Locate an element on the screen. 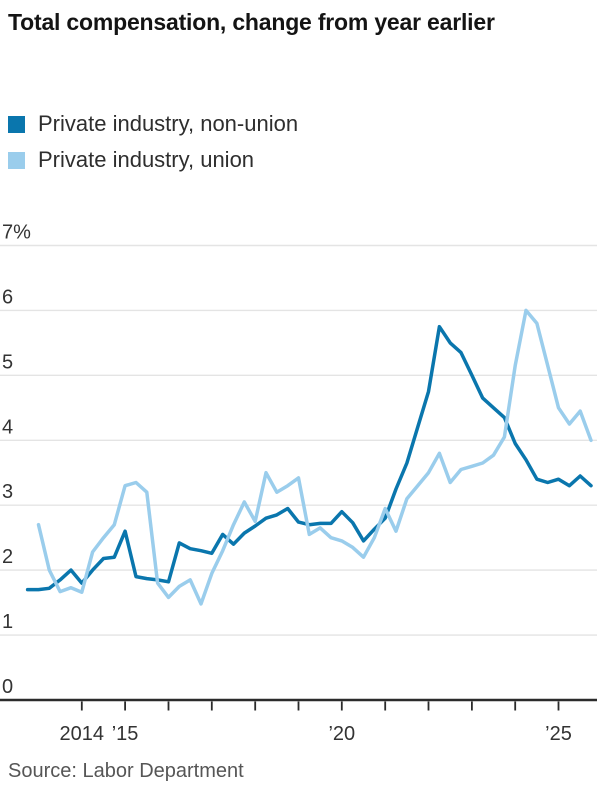  y-axis-label: 1 is located at coordinates (7, 622).